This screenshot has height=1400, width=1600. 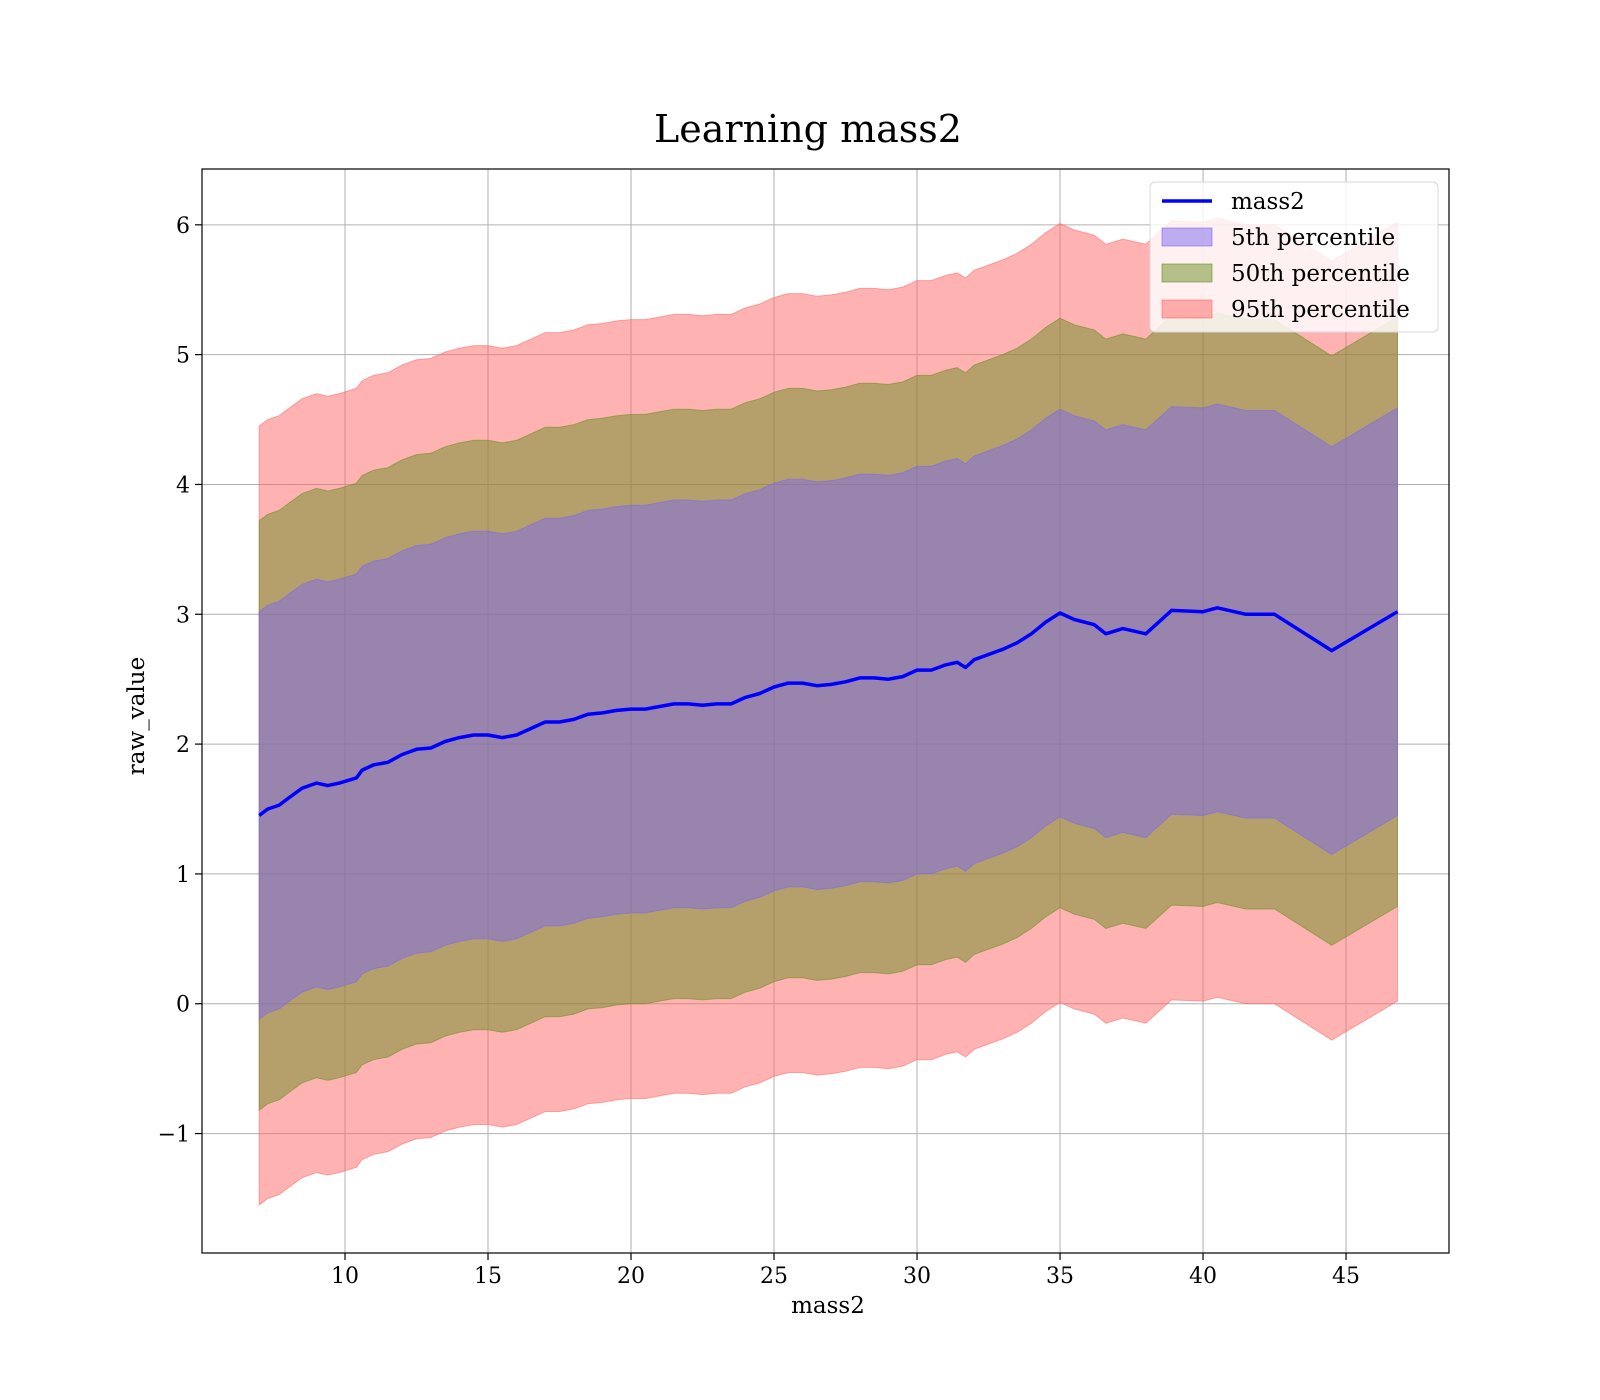 I want to click on legend-label-5th-percentile: 5th percentile, so click(x=1313, y=238).